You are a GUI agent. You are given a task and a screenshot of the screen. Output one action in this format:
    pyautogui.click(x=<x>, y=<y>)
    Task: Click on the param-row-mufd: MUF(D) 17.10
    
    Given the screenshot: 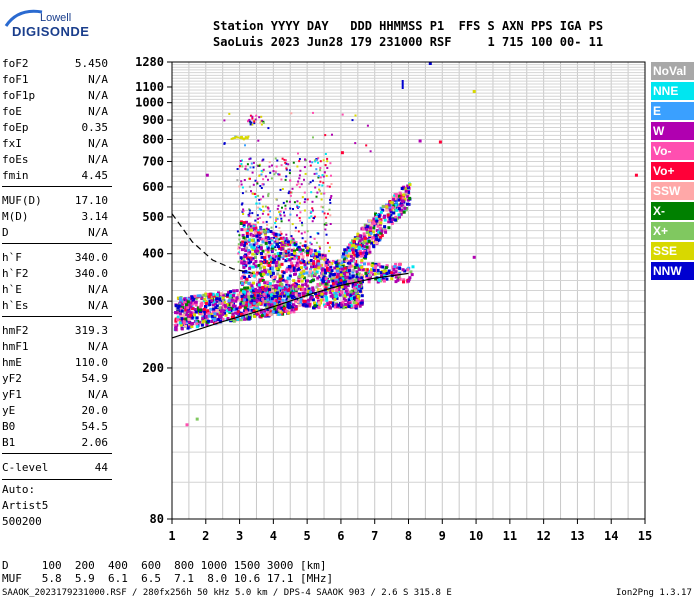 What is the action you would take?
    pyautogui.click(x=55, y=201)
    